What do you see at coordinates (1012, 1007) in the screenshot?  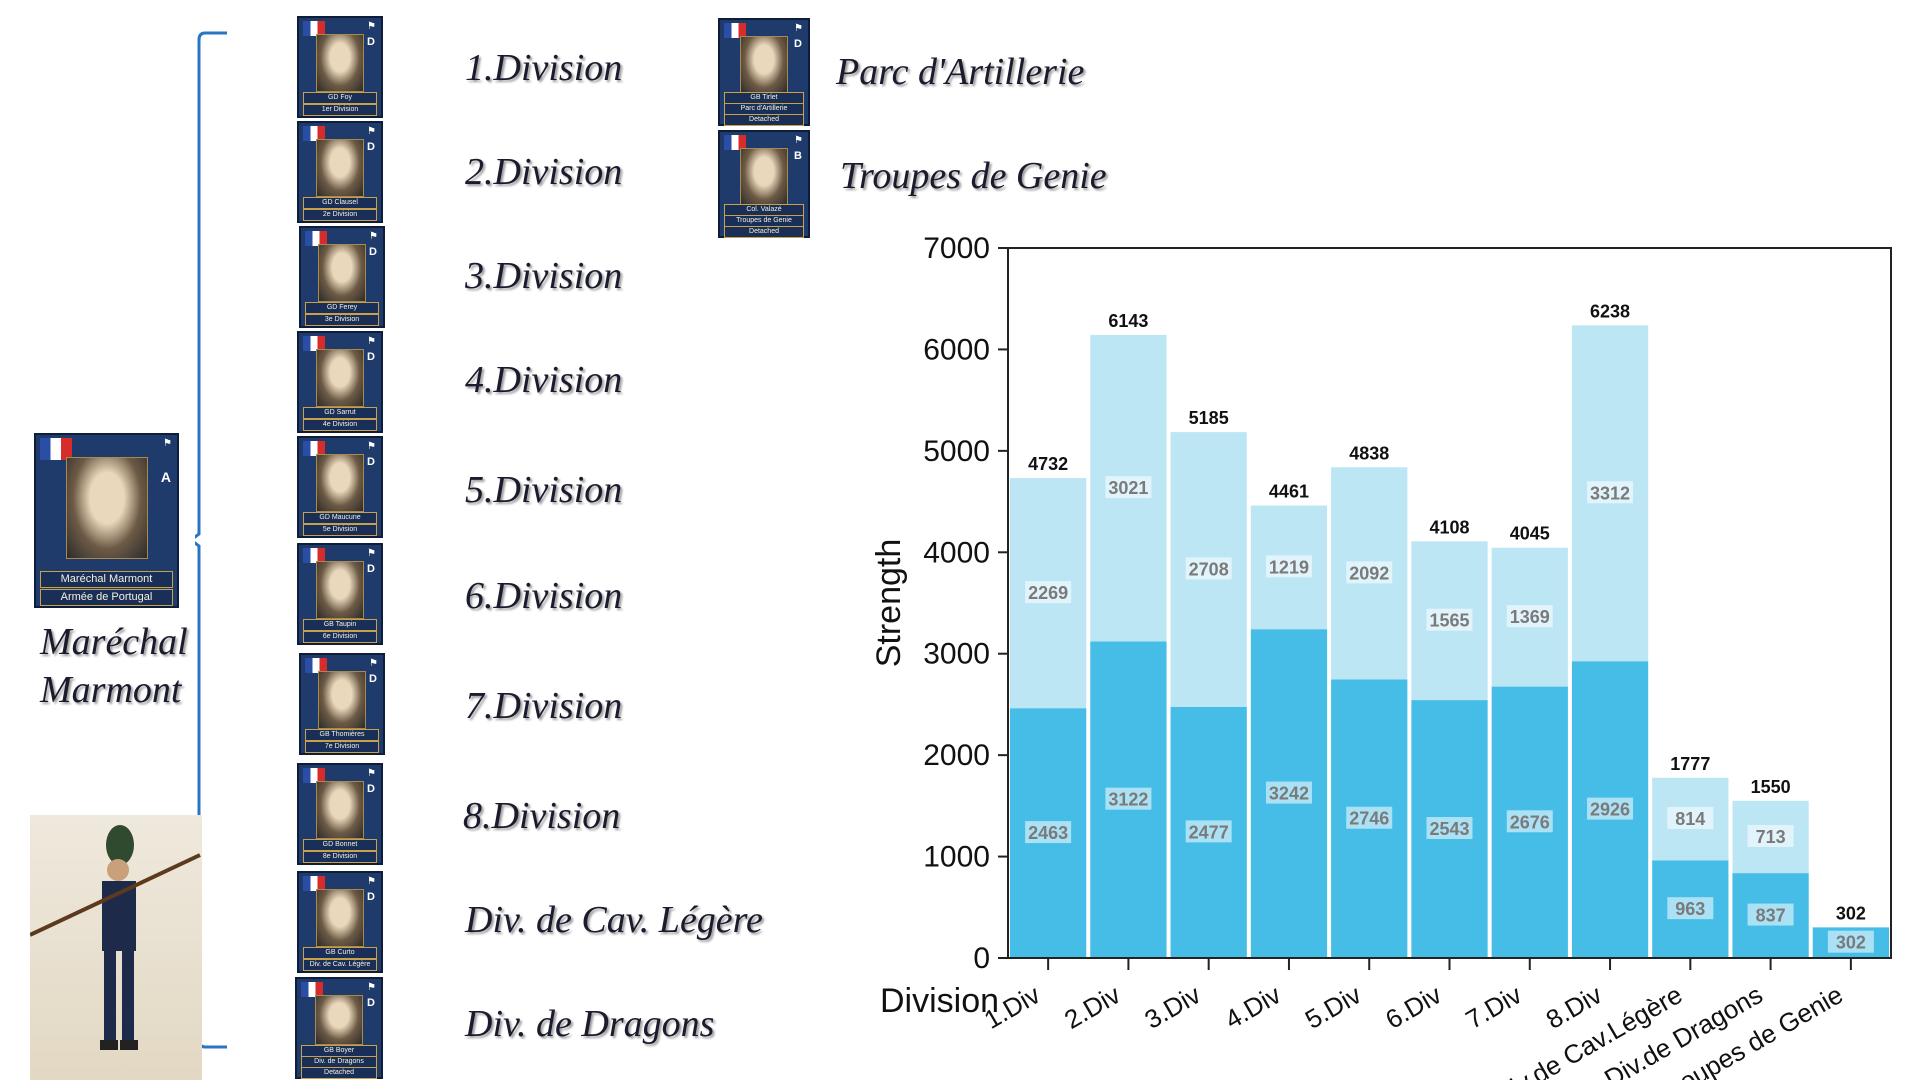 I see `x-tick-label: 1.Div` at bounding box center [1012, 1007].